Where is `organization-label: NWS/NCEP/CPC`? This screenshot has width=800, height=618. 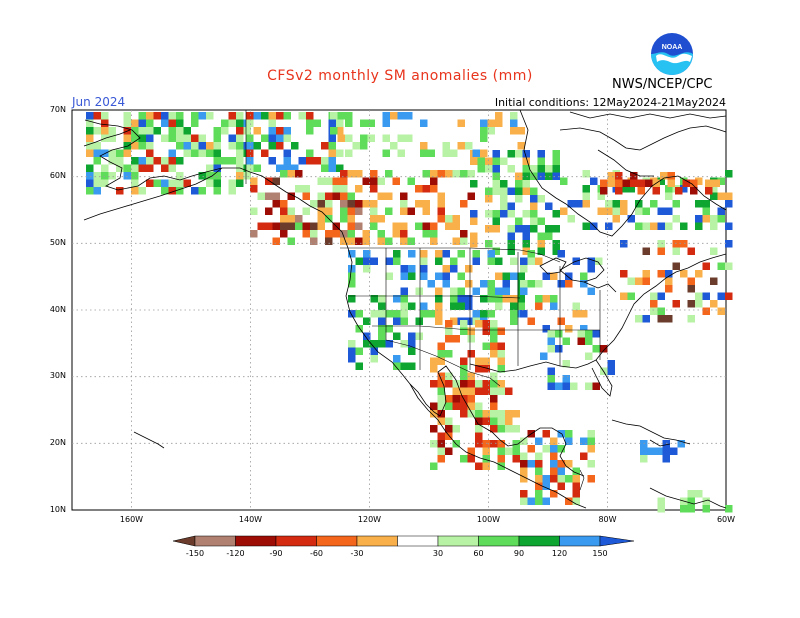
organization-label: NWS/NCEP/CPC is located at coordinates (662, 84).